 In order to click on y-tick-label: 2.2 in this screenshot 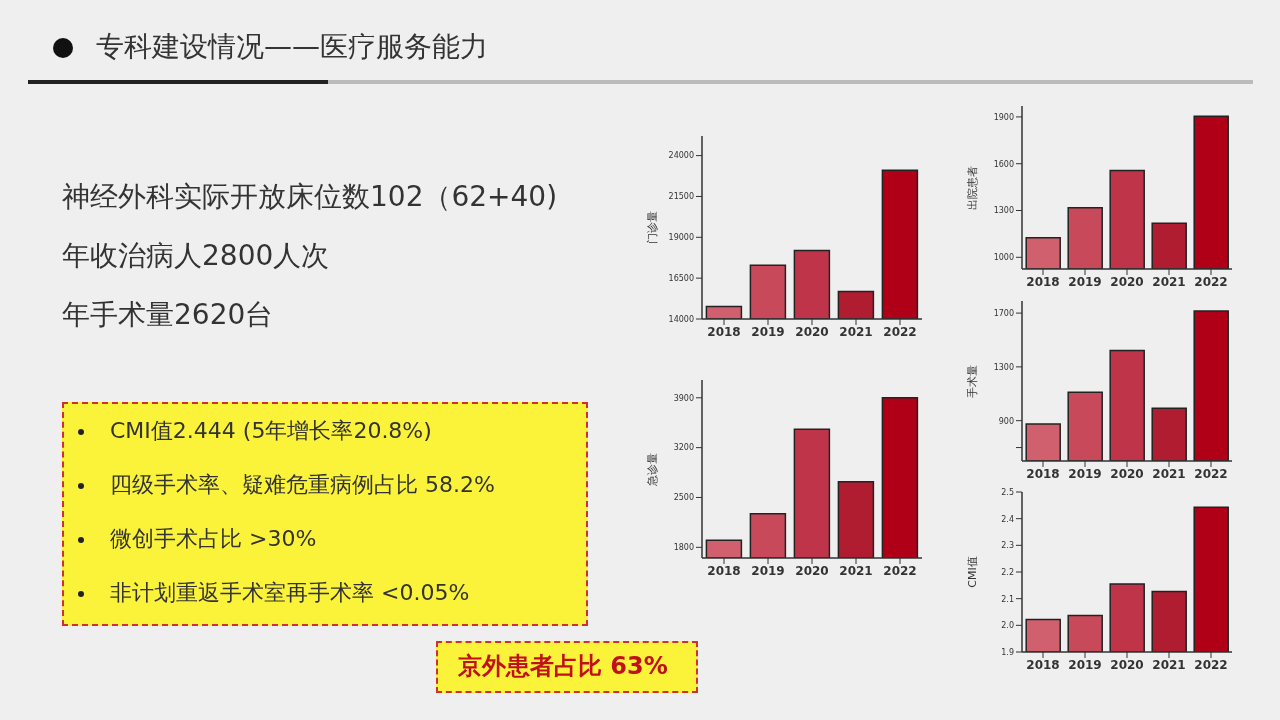, I will do `click(1007, 572)`.